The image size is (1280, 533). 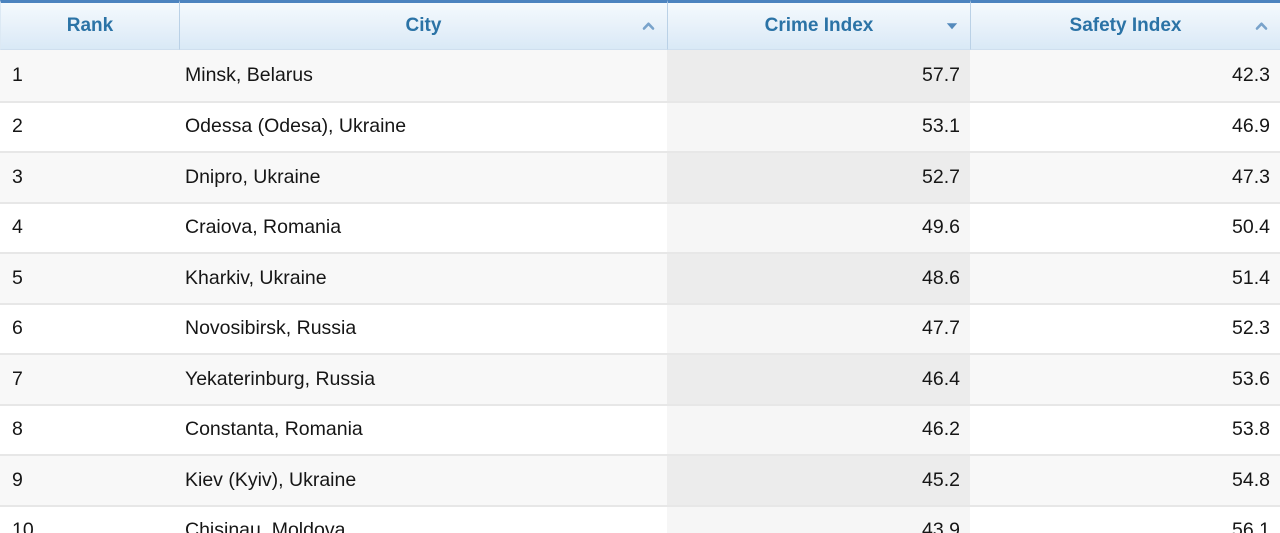 What do you see at coordinates (818, 176) in the screenshot?
I see `crime-index-cell: 52.7` at bounding box center [818, 176].